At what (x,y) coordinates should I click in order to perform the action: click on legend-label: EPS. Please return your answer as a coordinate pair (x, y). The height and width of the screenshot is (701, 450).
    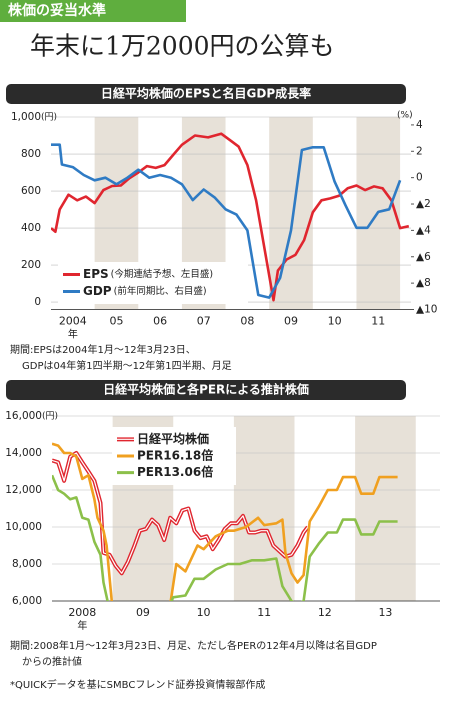
    Looking at the image, I should click on (96, 274).